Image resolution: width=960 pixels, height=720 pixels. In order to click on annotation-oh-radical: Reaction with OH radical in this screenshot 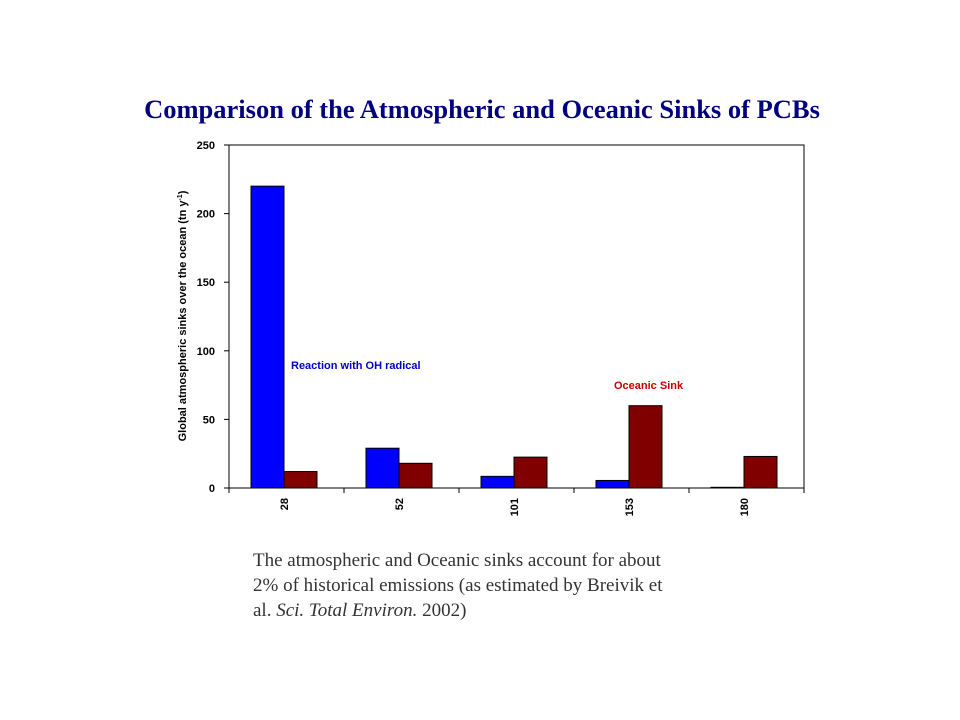, I will do `click(356, 366)`.